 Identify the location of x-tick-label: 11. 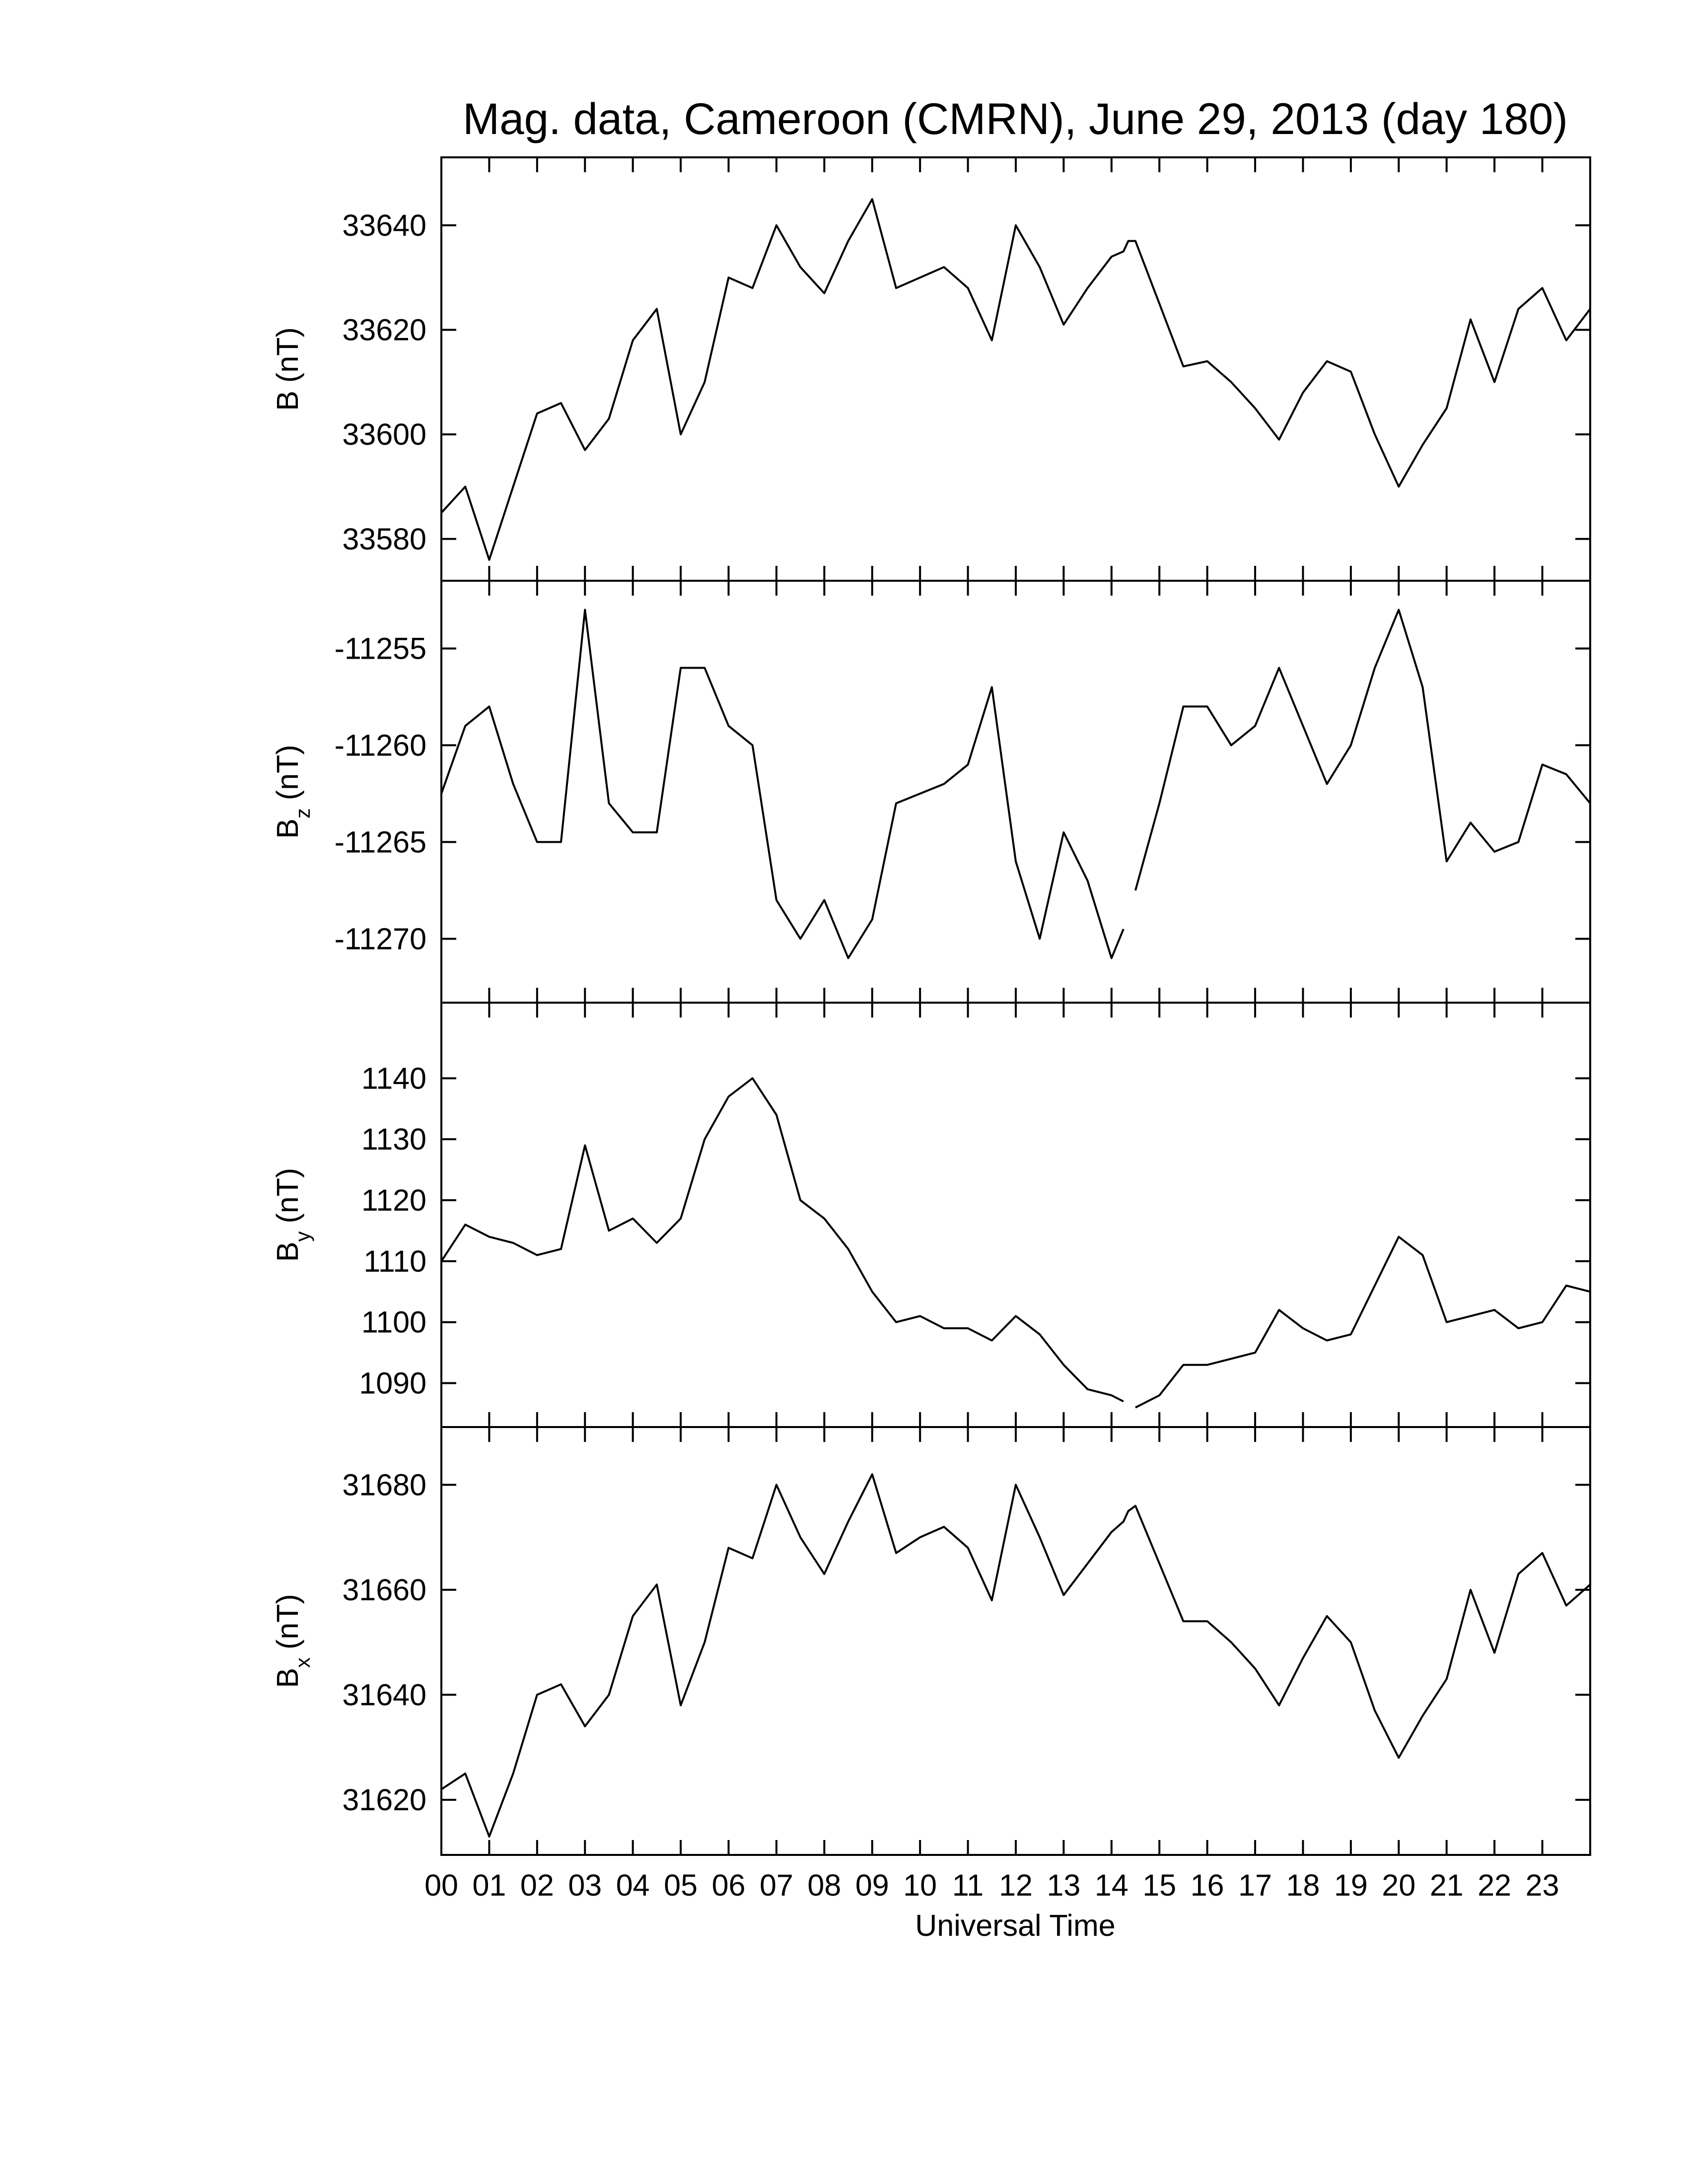
(968, 1885).